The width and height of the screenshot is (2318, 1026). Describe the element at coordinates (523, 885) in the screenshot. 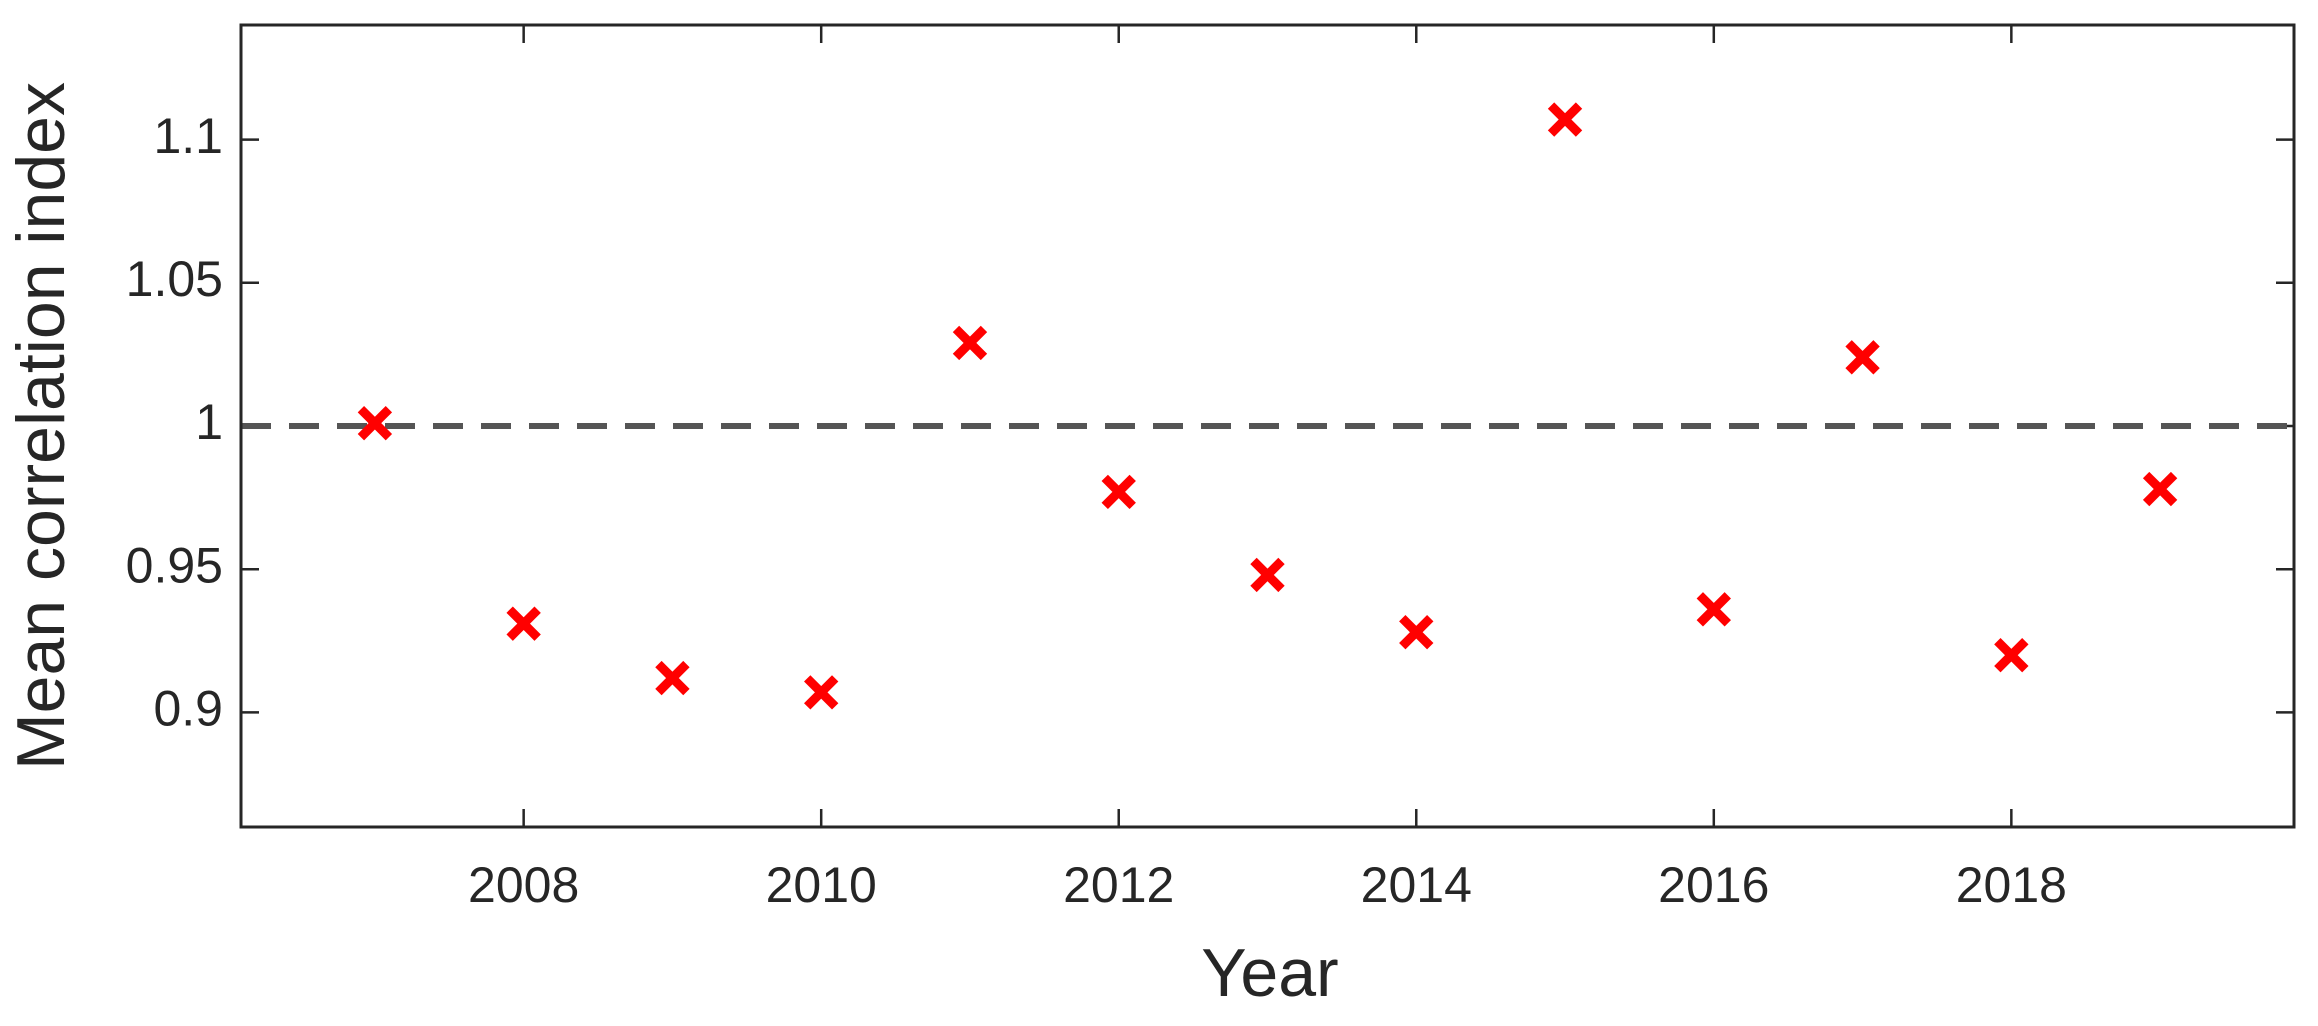

I see `x-tick-label: 2008` at that location.